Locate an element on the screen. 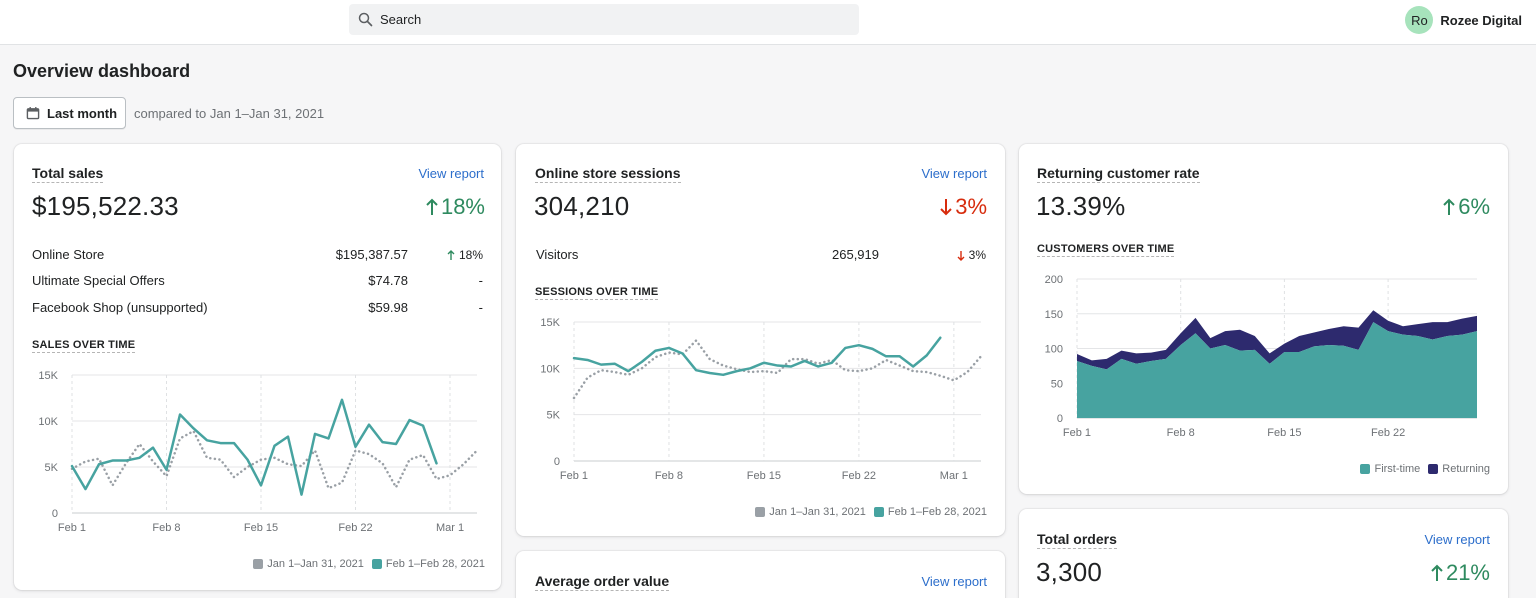 The width and height of the screenshot is (1536, 598). search-icon is located at coordinates (365, 19).